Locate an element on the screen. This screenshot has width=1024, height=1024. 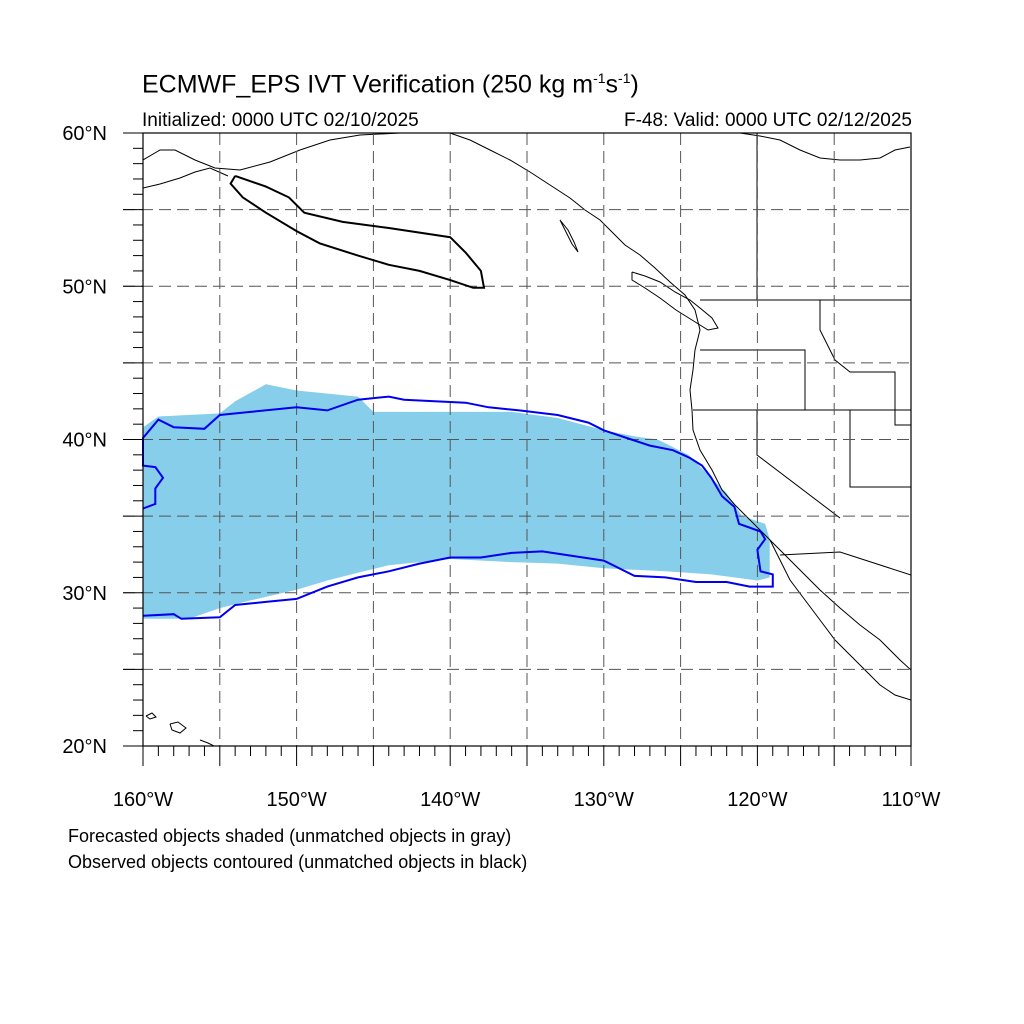
longitude-label: 160°W is located at coordinates (143, 800).